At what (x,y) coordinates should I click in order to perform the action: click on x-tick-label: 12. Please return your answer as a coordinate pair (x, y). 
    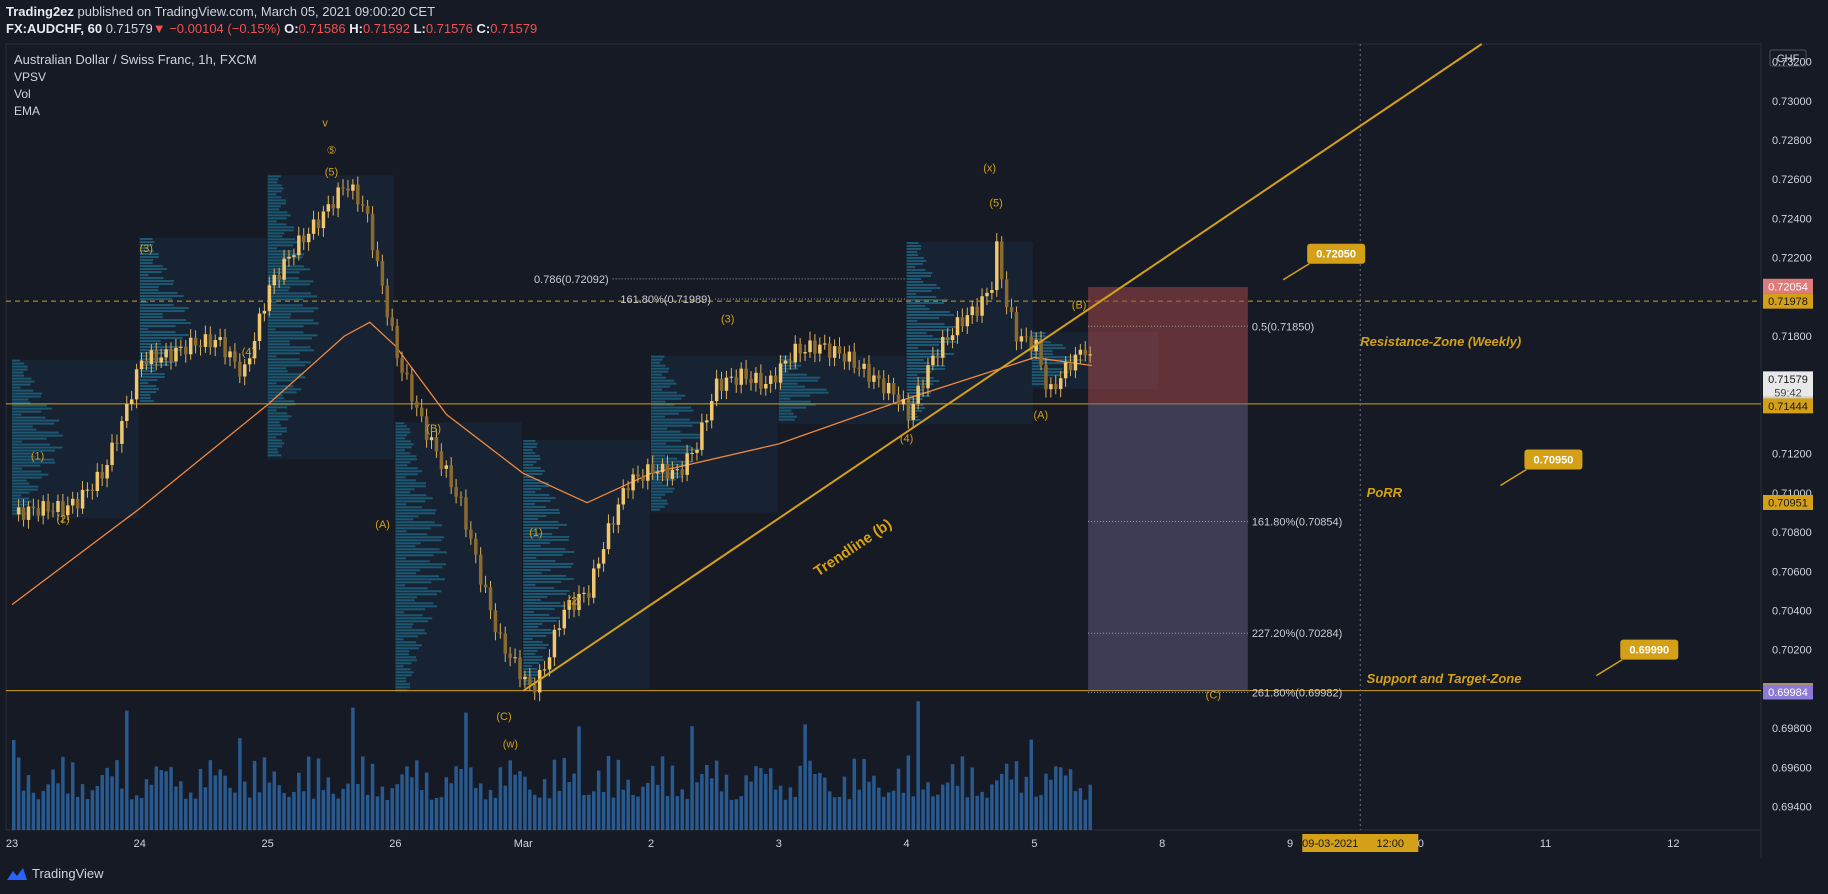
    Looking at the image, I should click on (1673, 844).